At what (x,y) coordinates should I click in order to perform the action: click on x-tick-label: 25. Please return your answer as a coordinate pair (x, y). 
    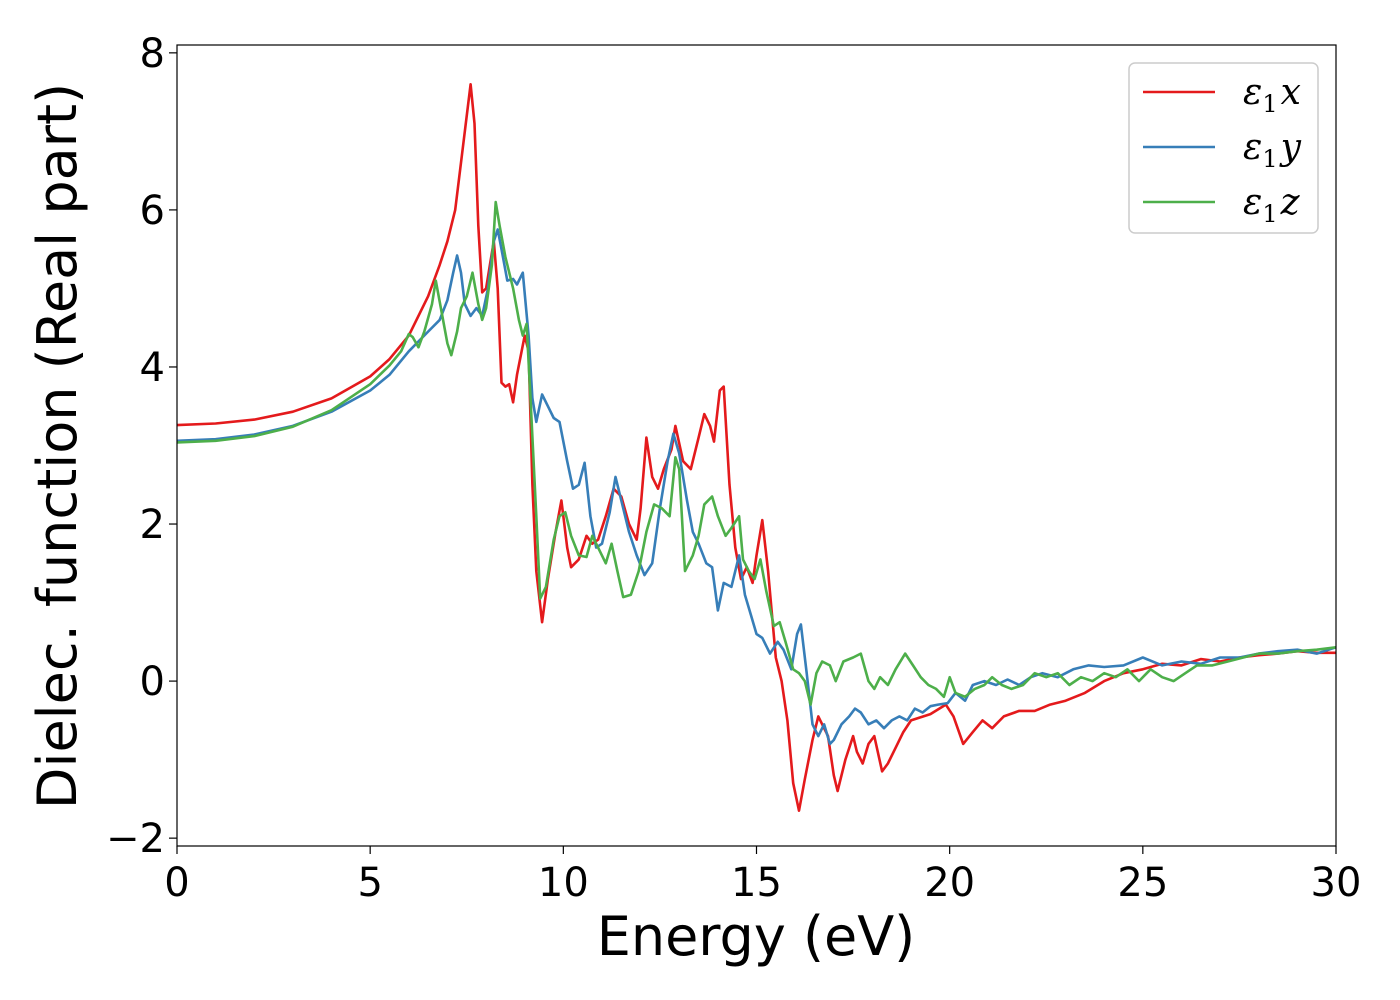
    Looking at the image, I should click on (1142, 883).